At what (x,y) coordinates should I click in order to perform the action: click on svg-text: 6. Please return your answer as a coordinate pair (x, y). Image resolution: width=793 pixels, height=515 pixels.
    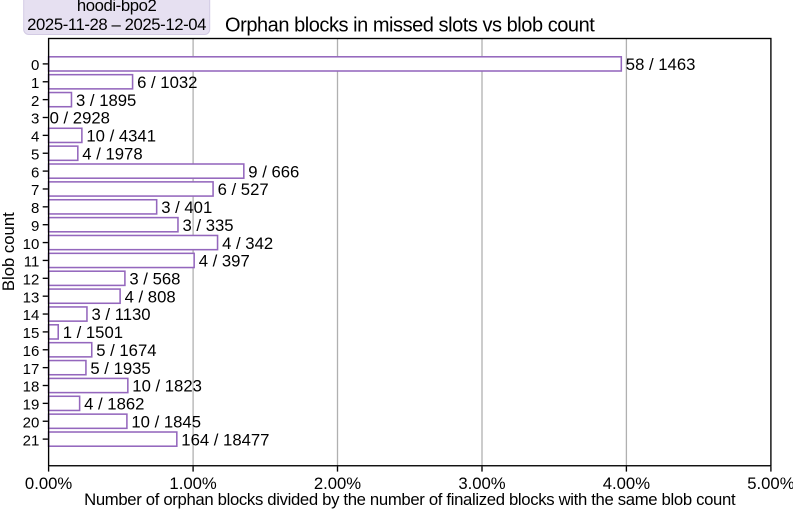
    Looking at the image, I should click on (35, 172).